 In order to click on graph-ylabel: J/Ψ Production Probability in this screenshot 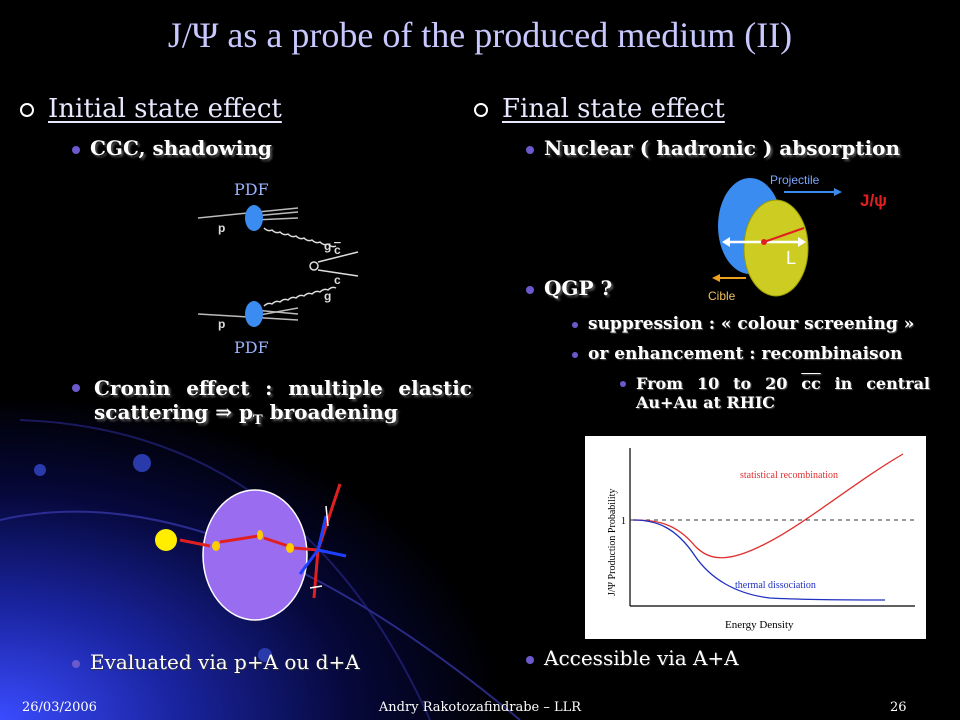, I will do `click(612, 542)`.